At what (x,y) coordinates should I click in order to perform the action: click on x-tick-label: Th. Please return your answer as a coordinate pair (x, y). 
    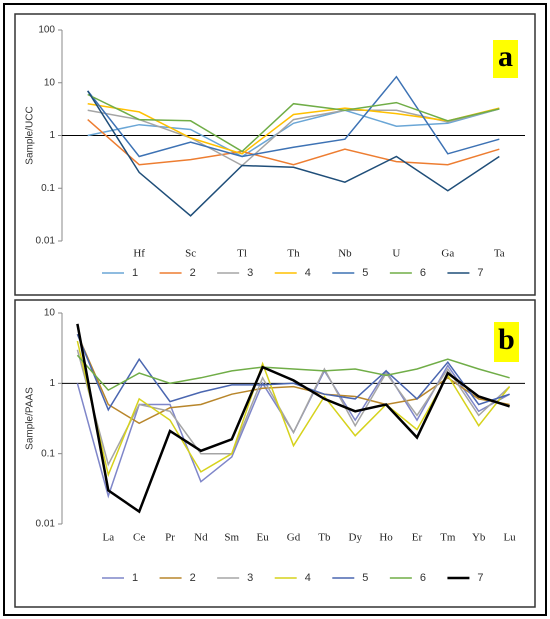
    Looking at the image, I should click on (293, 254).